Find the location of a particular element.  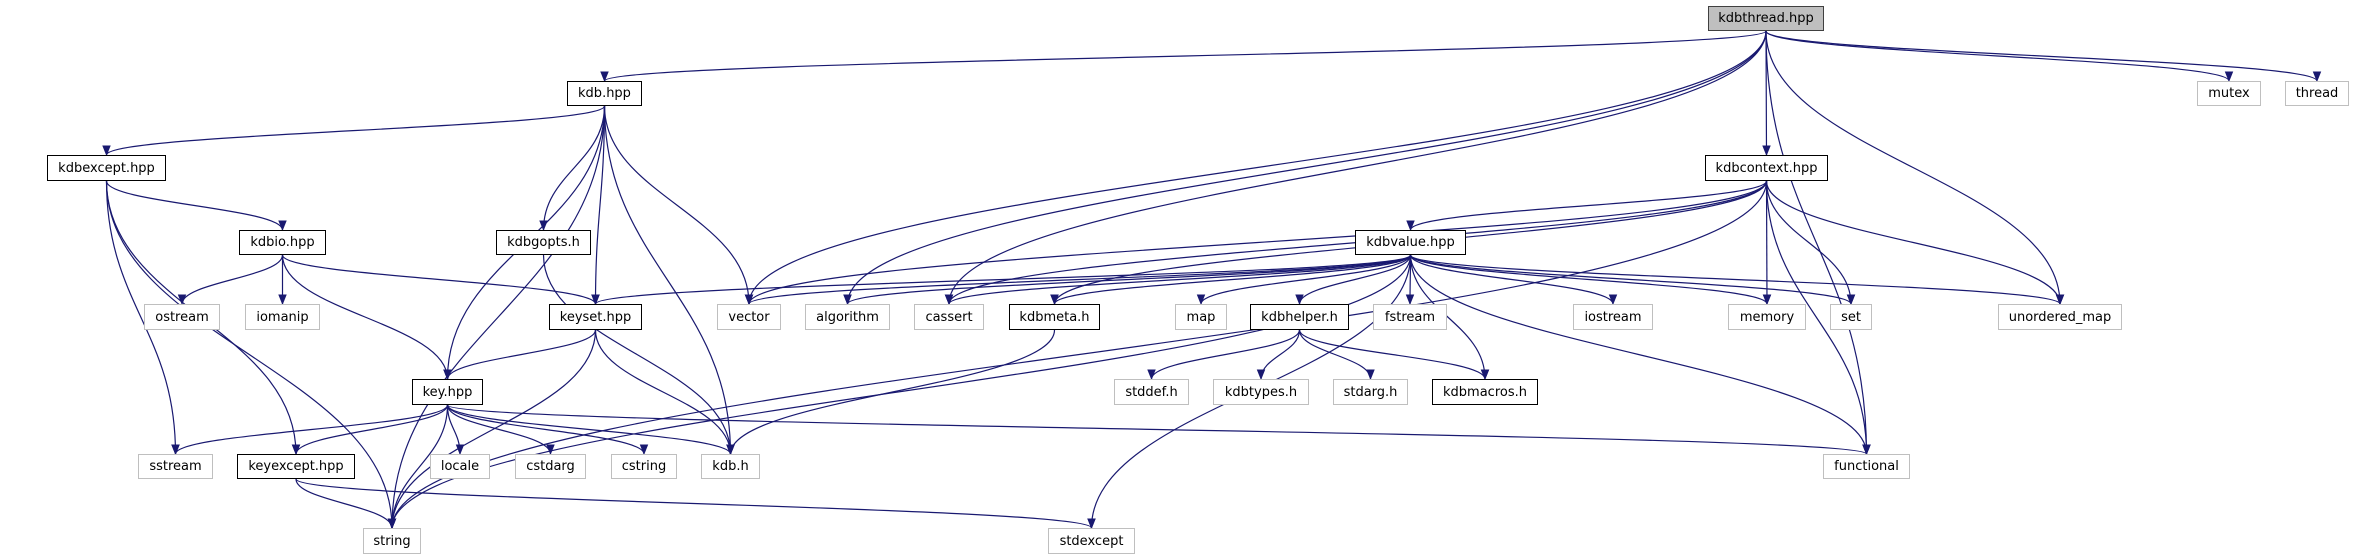

edge-kdbcontext-hpp-to-vector is located at coordinates (1256, 243).